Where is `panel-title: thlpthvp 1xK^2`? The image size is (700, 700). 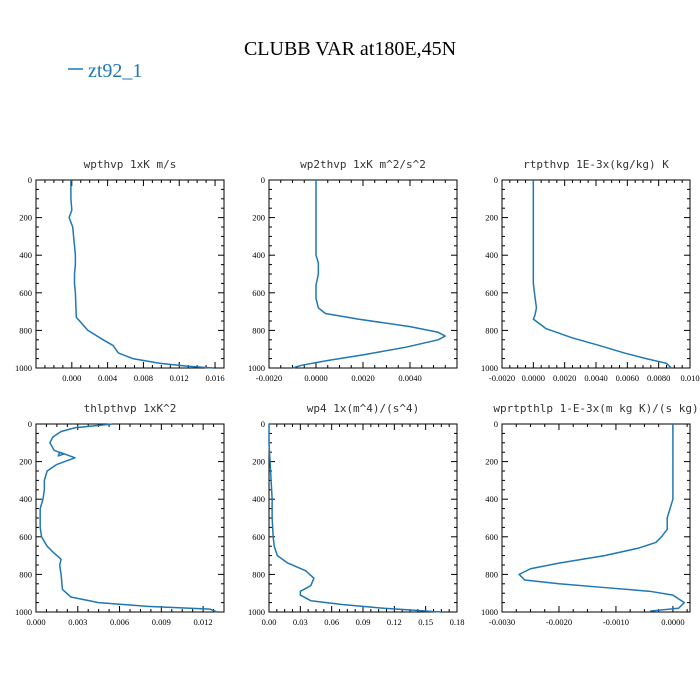 panel-title: thlpthvp 1xK^2 is located at coordinates (130, 408).